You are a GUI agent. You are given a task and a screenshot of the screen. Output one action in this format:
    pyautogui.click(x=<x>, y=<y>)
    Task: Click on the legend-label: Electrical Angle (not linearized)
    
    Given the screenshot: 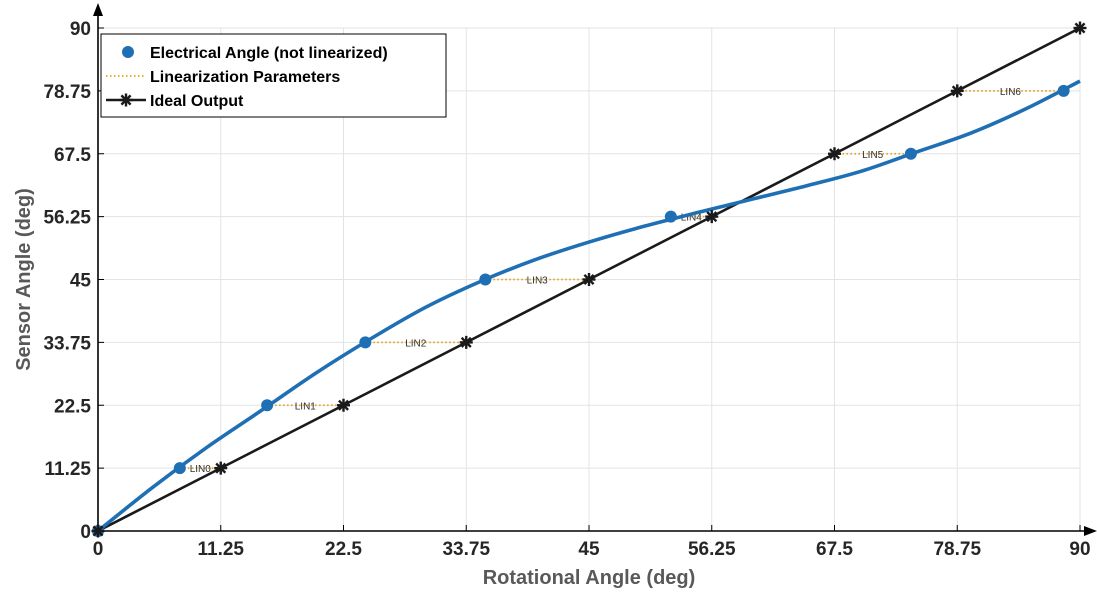 What is the action you would take?
    pyautogui.click(x=269, y=53)
    